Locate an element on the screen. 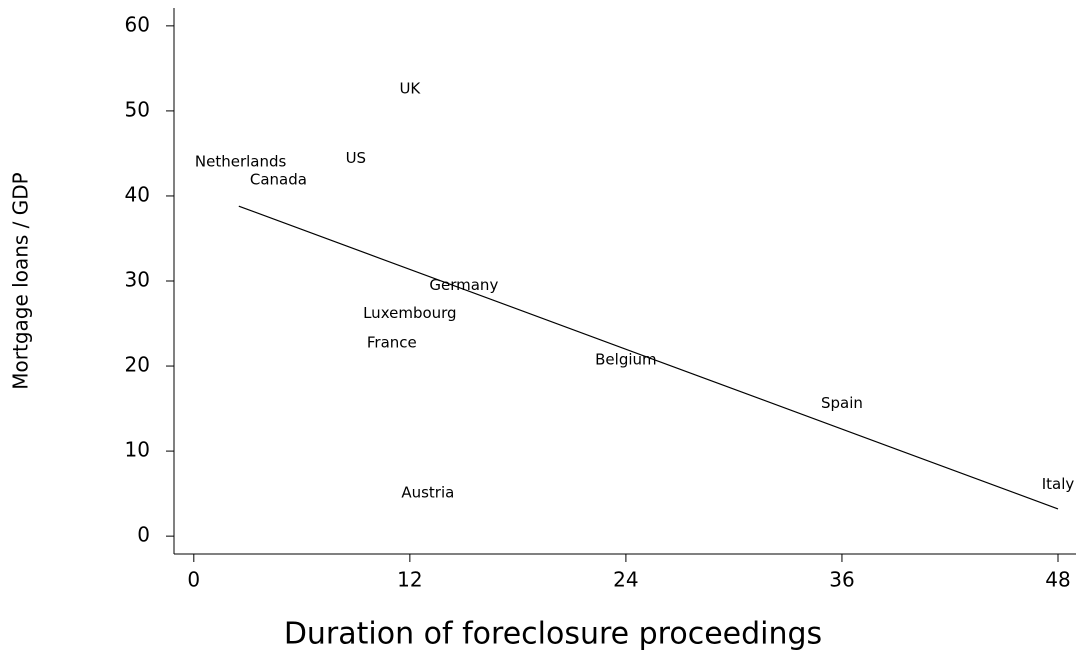 This screenshot has width=1080, height=654. y-tick-label: 30 is located at coordinates (137, 280).